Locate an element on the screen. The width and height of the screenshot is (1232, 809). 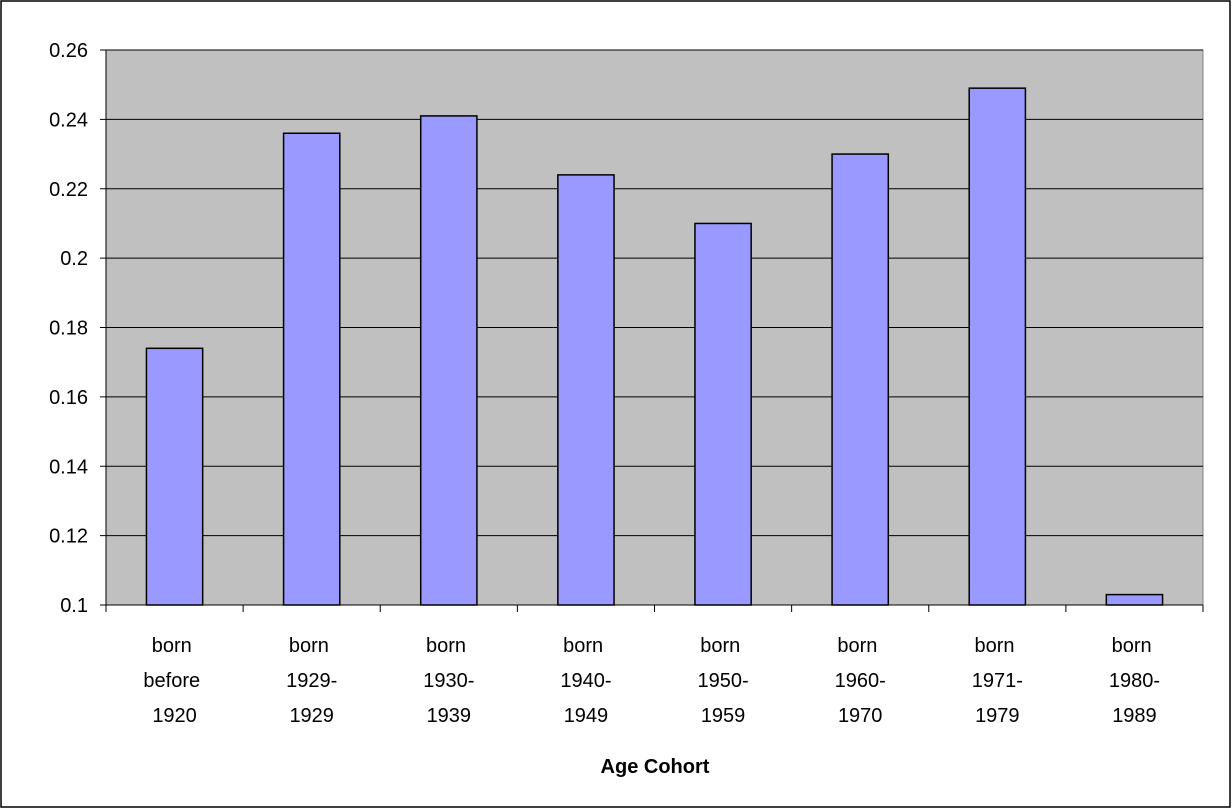
x-tick-label: born 1940-1949 is located at coordinates (585, 681).